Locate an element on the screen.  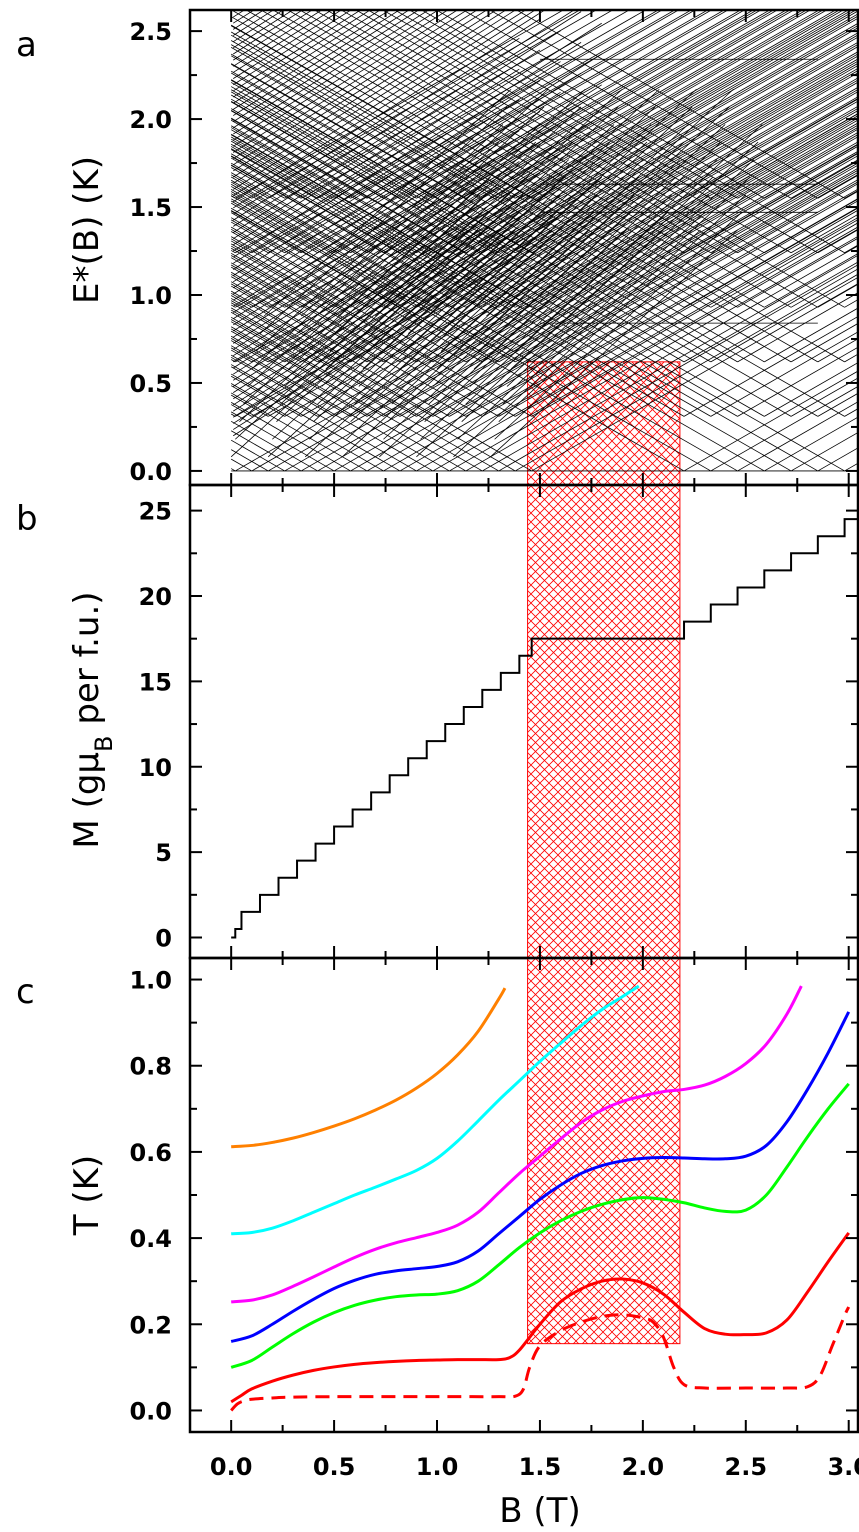
y-tick-label: 25 is located at coordinates (155, 512).